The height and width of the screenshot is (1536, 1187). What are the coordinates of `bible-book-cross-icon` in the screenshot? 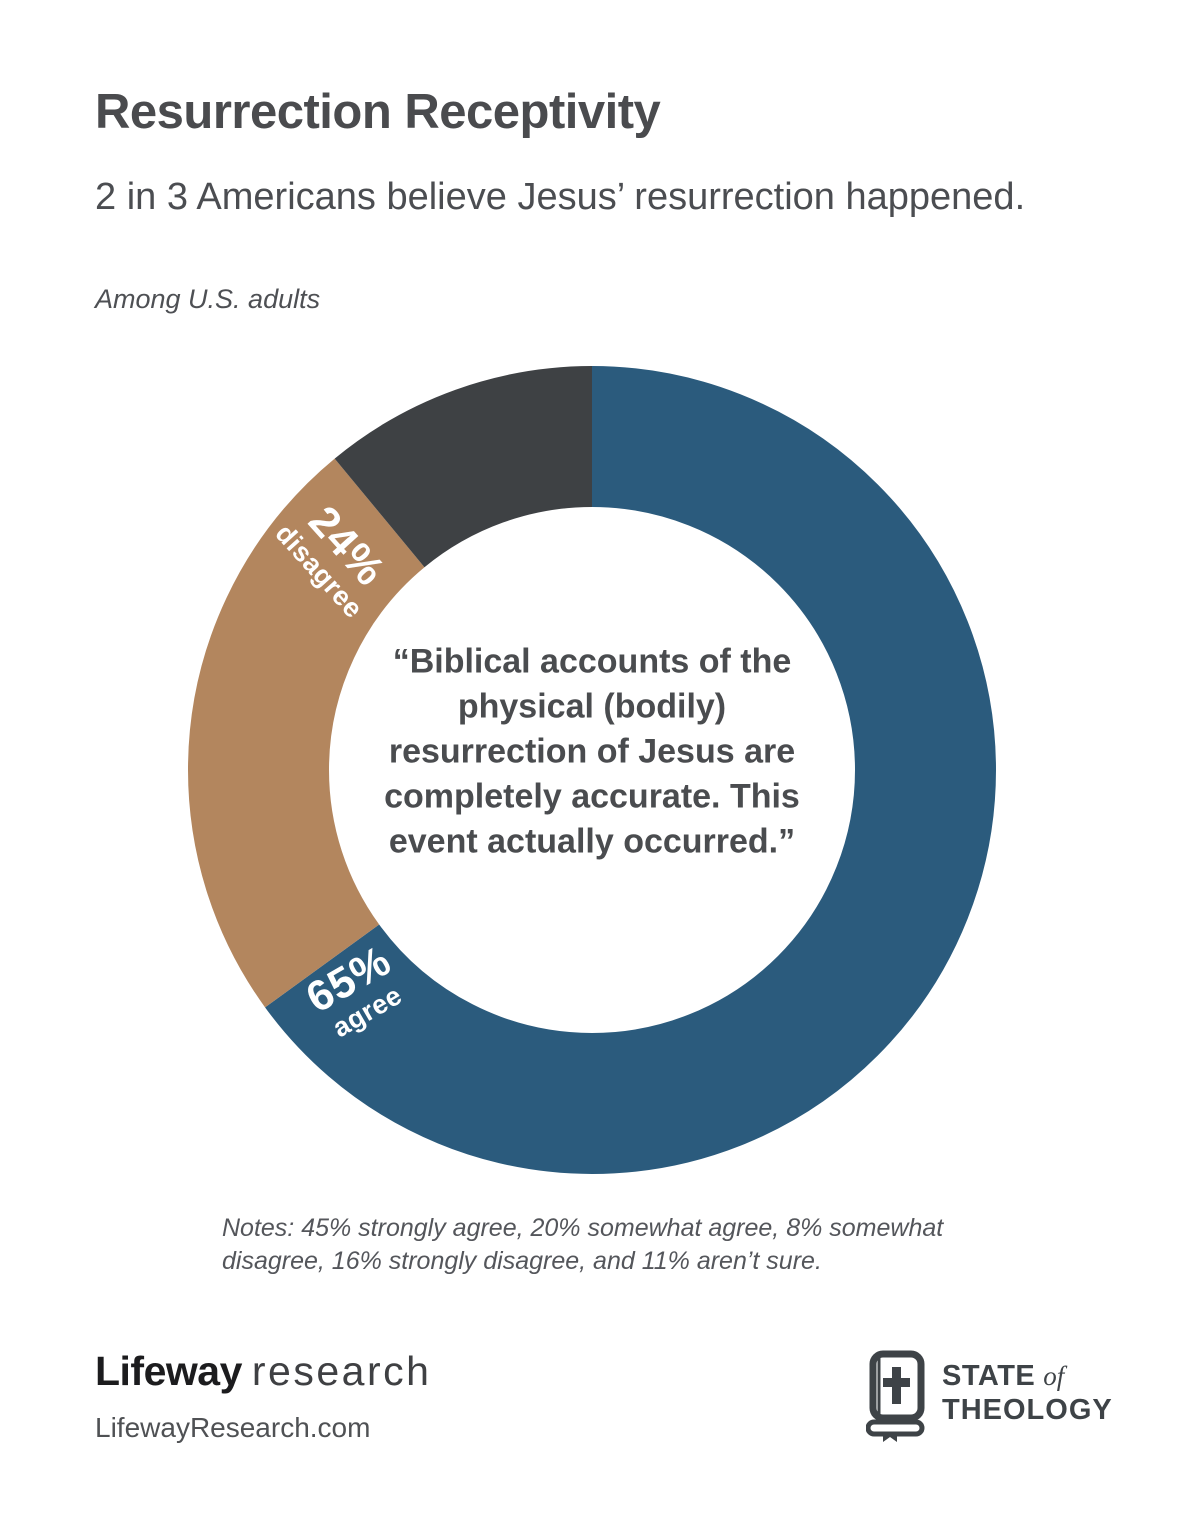 It's located at (895, 1396).